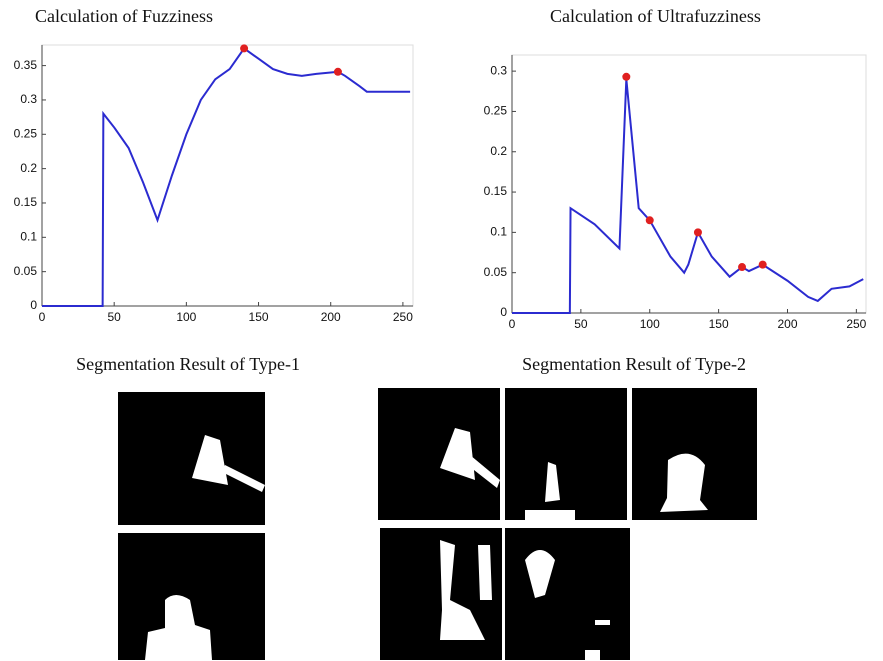 This screenshot has height=661, width=883. I want to click on chart-title: Calculation of Fuzziness, so click(124, 16).